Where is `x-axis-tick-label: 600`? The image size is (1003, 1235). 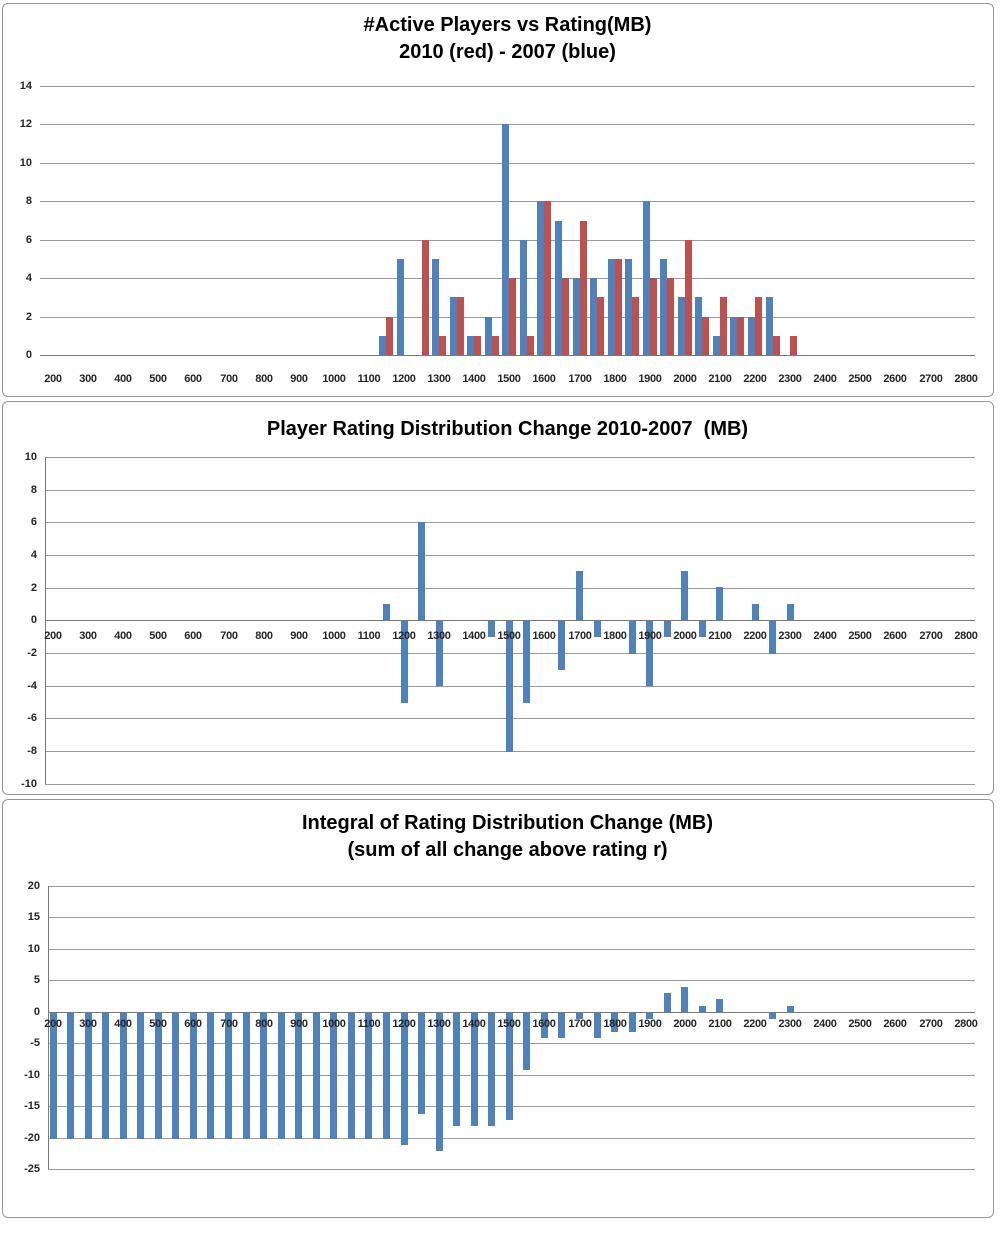
x-axis-tick-label: 600 is located at coordinates (193, 379).